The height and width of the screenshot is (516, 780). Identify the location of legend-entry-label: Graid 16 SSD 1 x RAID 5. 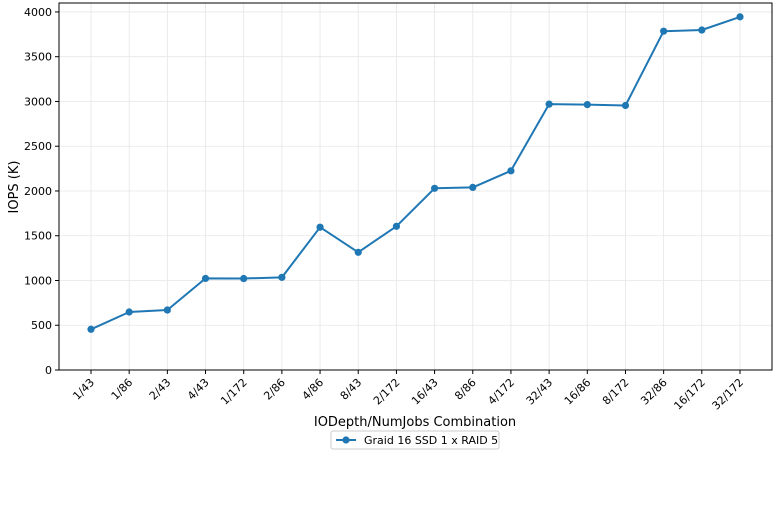
(431, 440).